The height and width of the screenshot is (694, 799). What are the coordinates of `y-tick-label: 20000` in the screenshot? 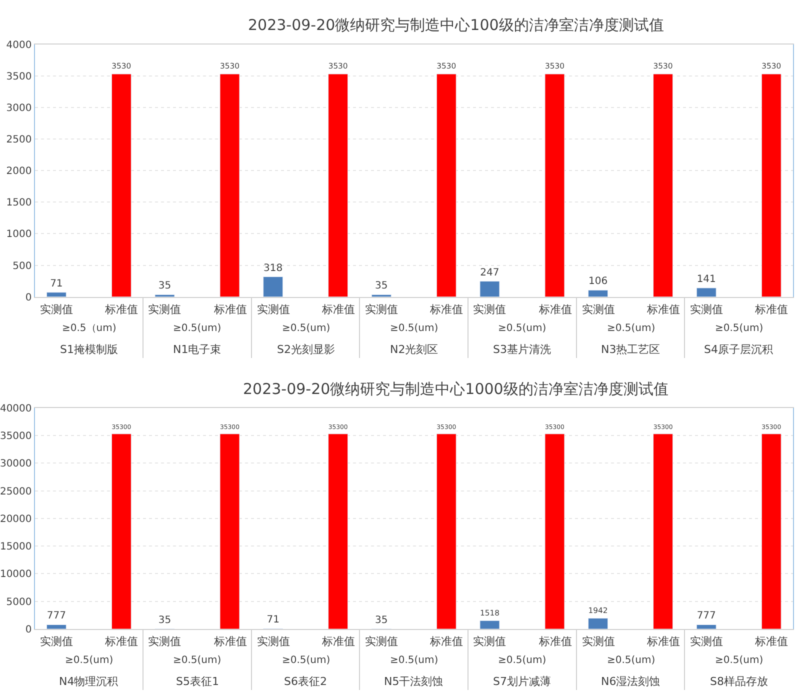 It's located at (16, 519).